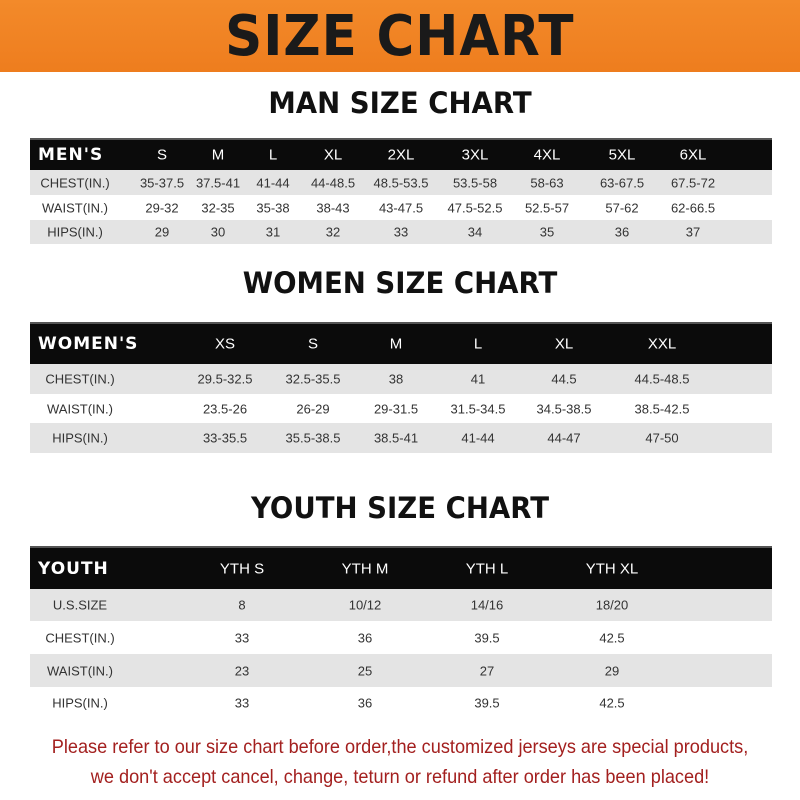 Image resolution: width=800 pixels, height=800 pixels. Describe the element at coordinates (693, 155) in the screenshot. I see `table-cell: 6XL` at that location.